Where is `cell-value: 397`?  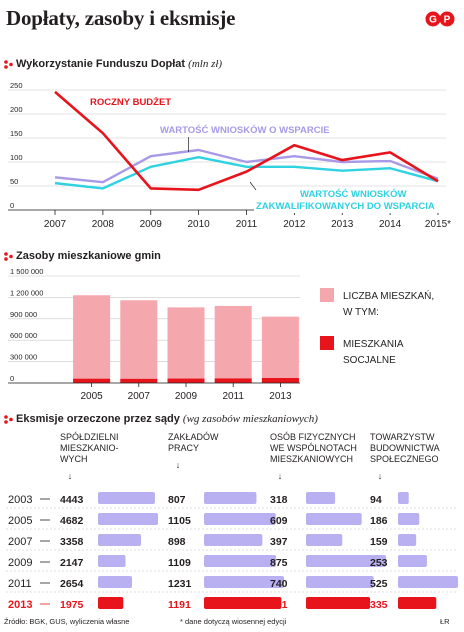
cell-value: 397 is located at coordinates (279, 542).